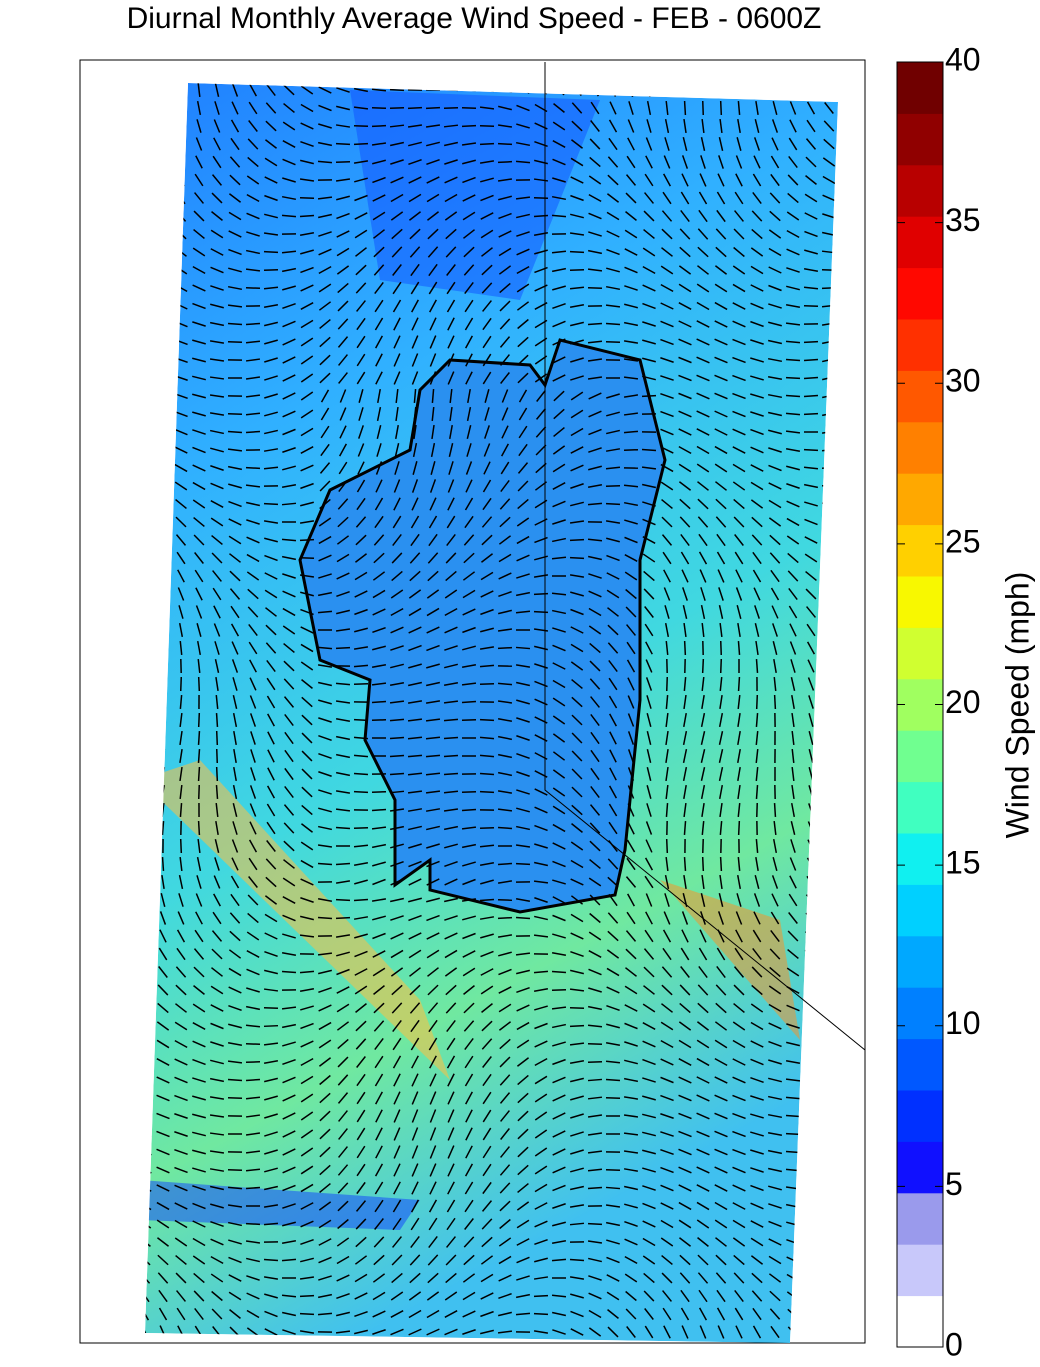 This screenshot has height=1367, width=1040. I want to click on colorbar-tick-label: 30, so click(963, 381).